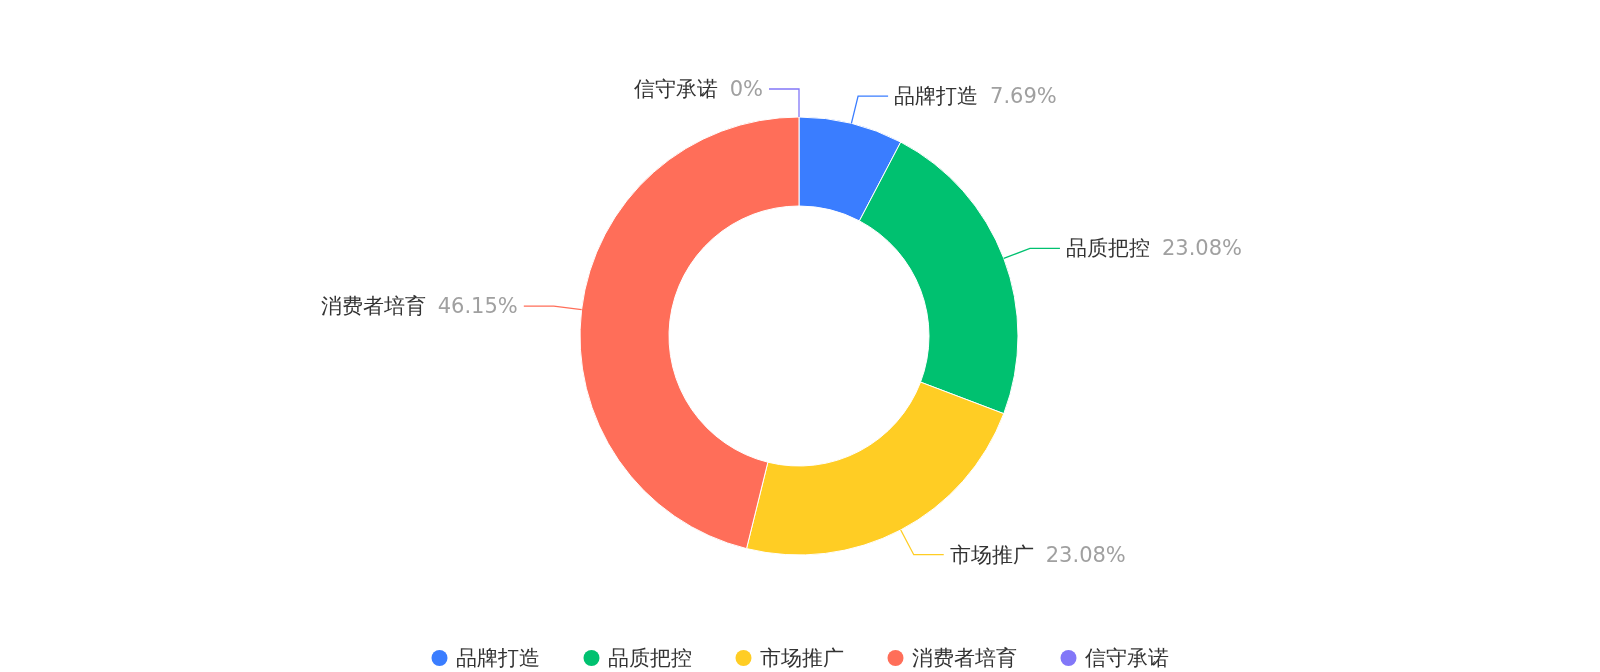 This screenshot has height=672, width=1600. What do you see at coordinates (991, 554) in the screenshot?
I see `slice-label: 市场推广` at bounding box center [991, 554].